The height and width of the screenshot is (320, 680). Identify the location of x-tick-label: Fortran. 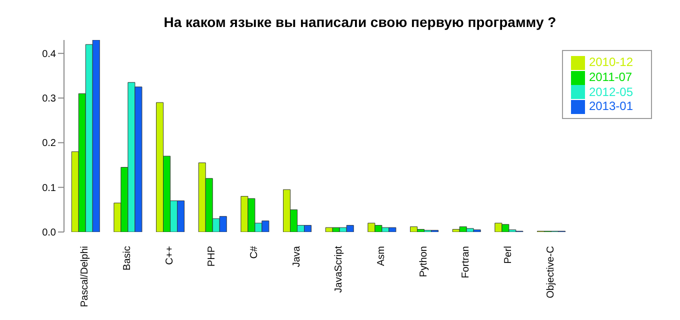
(466, 262).